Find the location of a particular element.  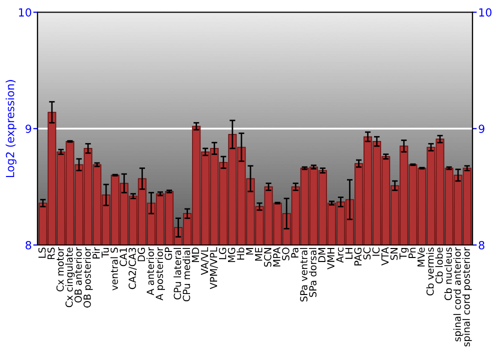

x-tick-label: PAG is located at coordinates (358, 257).